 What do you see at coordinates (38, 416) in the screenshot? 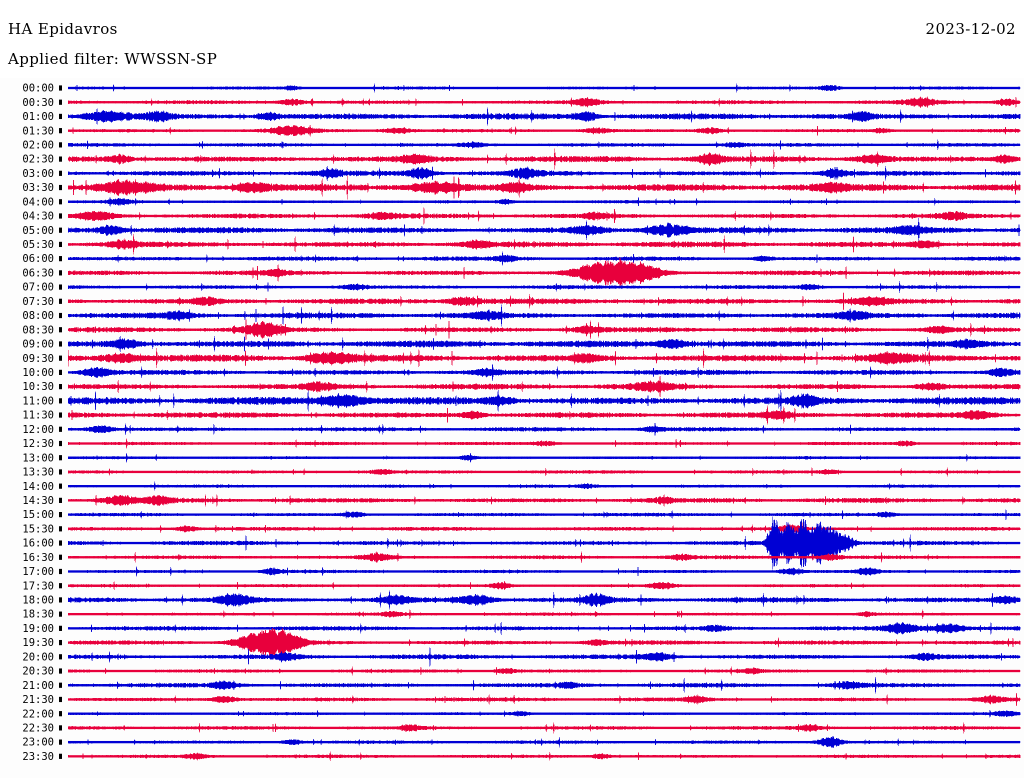
I see `time-tick-label: 11:30` at bounding box center [38, 416].